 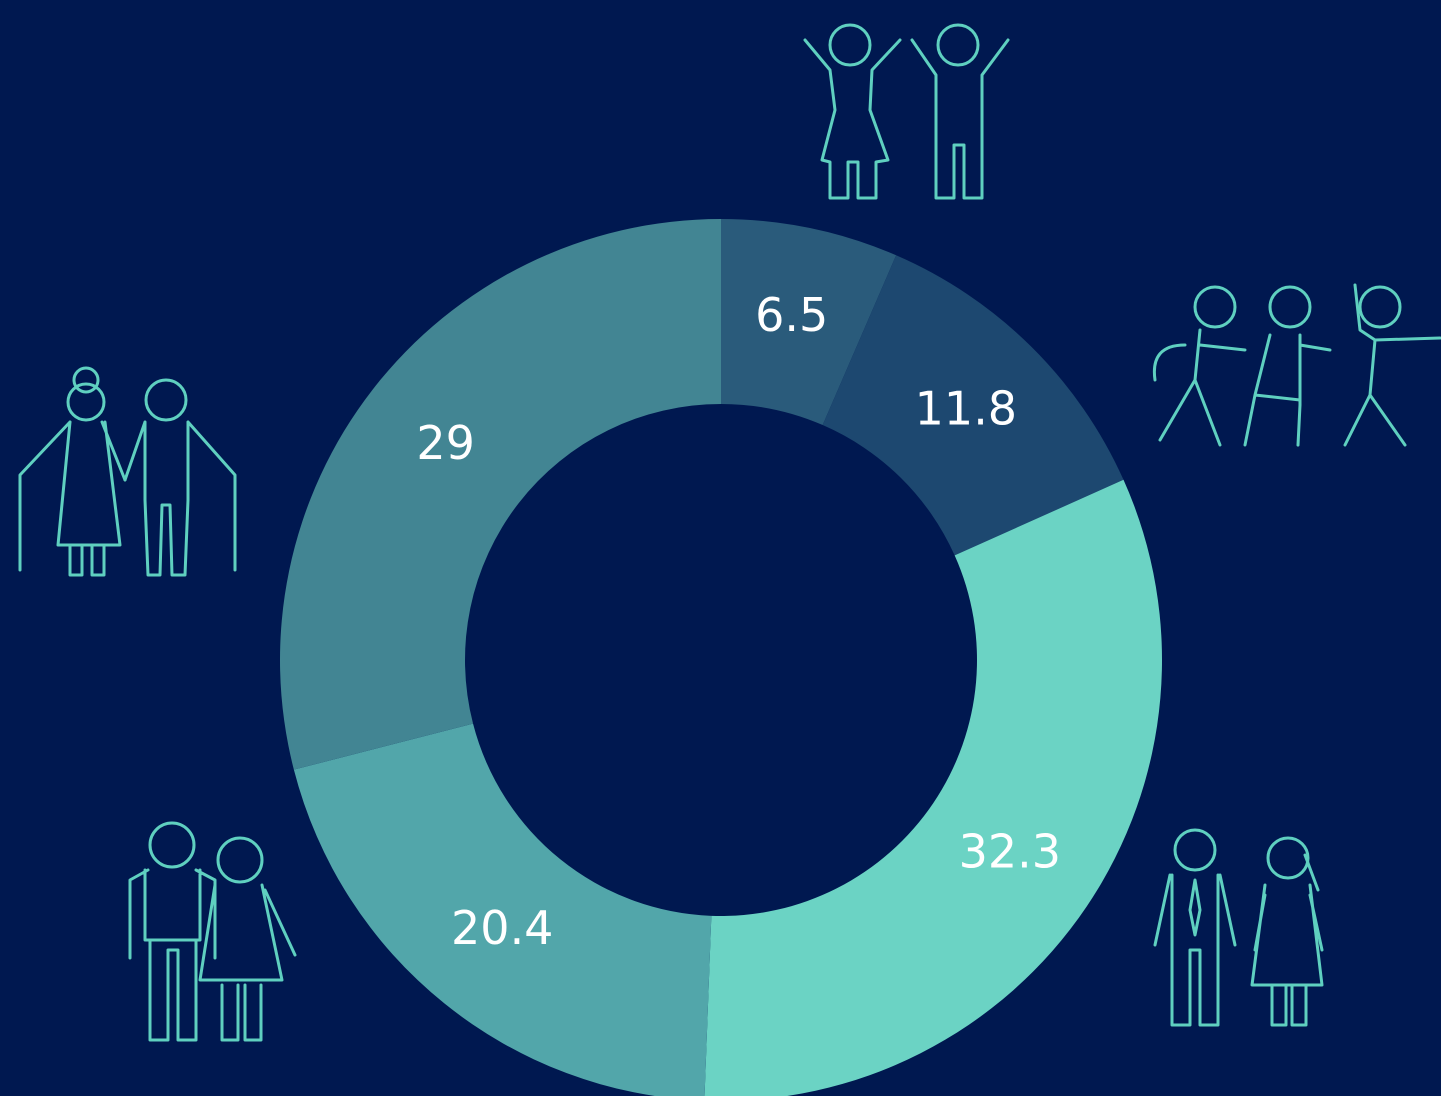 What do you see at coordinates (445, 443) in the screenshot?
I see `data-label: 29` at bounding box center [445, 443].